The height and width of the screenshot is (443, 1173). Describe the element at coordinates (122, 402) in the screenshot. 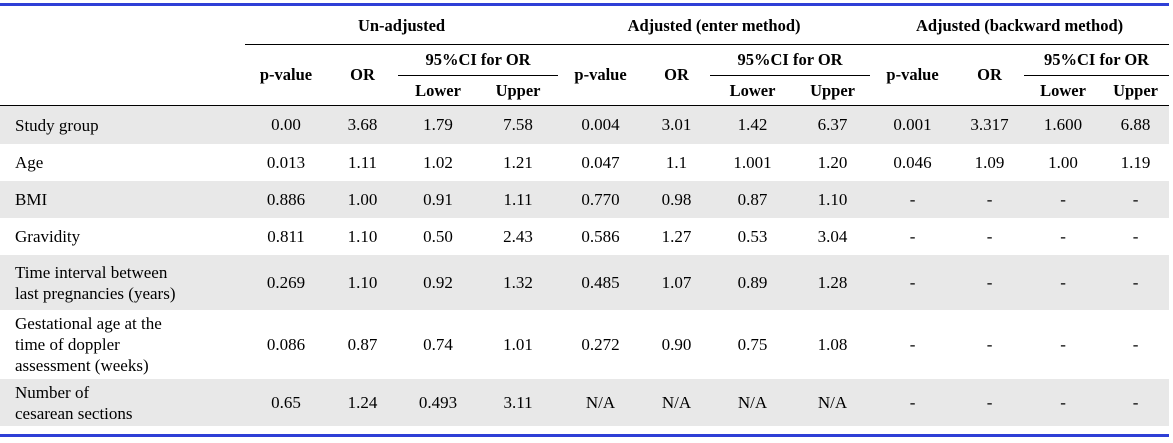

I see `row-label: Number of cesarean sections` at that location.